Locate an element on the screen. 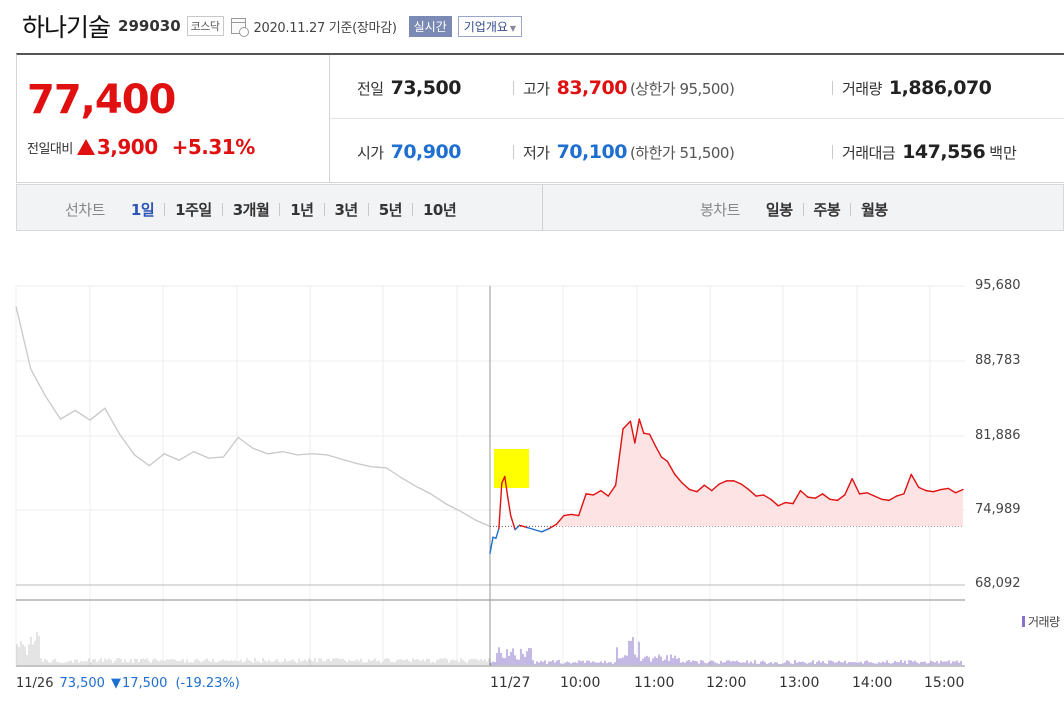 The height and width of the screenshot is (702, 1064). chart-tabs-bar: 선차트 1일 1주일 3개월 1년 3년 5년 10년 봉차트 일봉 주봉 월봉 is located at coordinates (540, 207).